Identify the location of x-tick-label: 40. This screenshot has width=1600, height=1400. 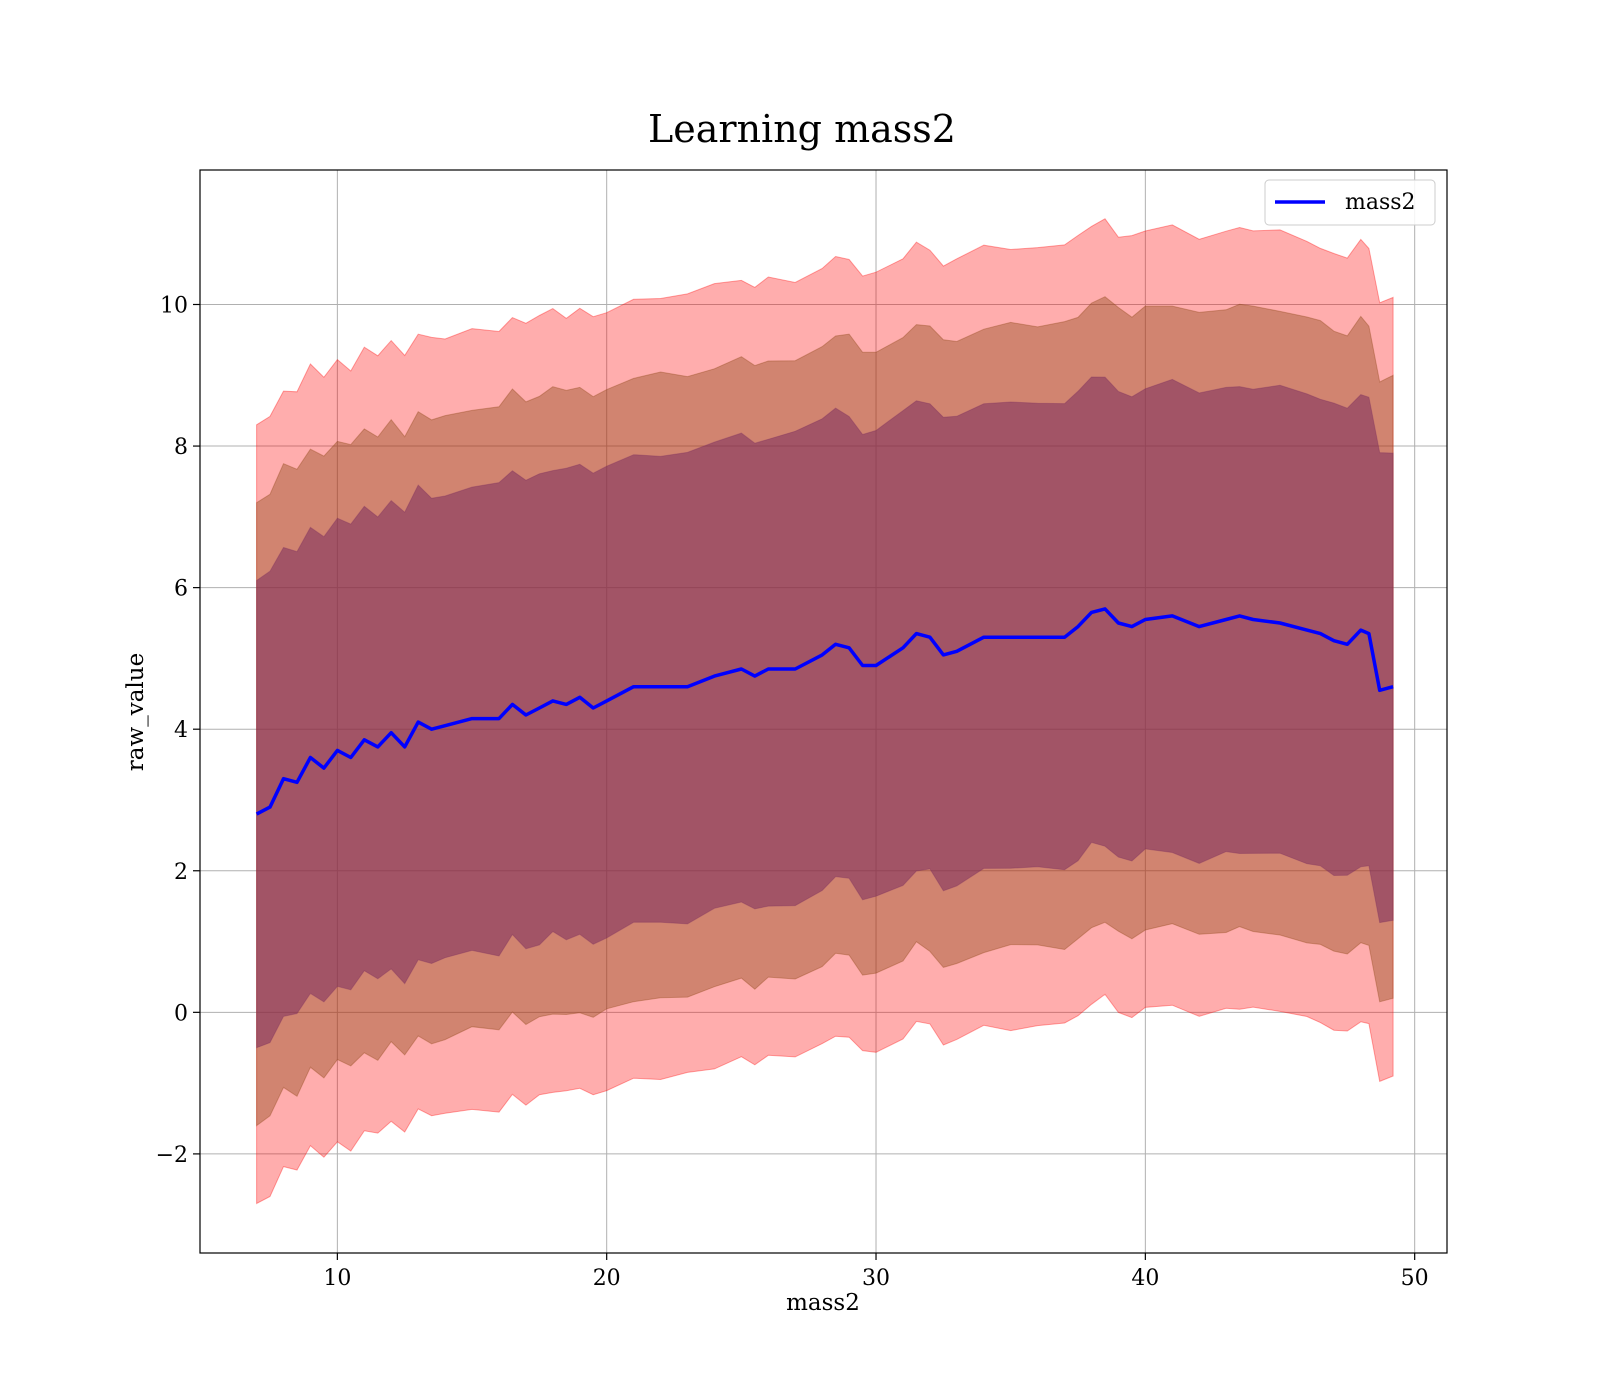
(1145, 1278).